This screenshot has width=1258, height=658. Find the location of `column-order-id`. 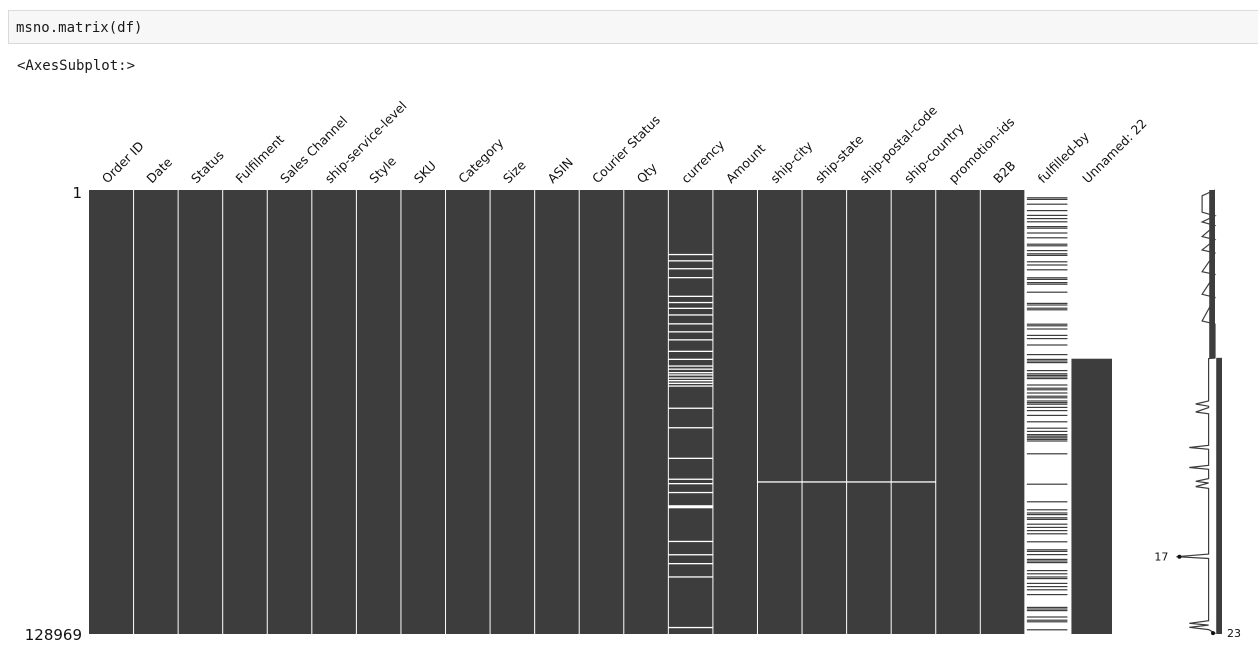

column-order-id is located at coordinates (111, 412).